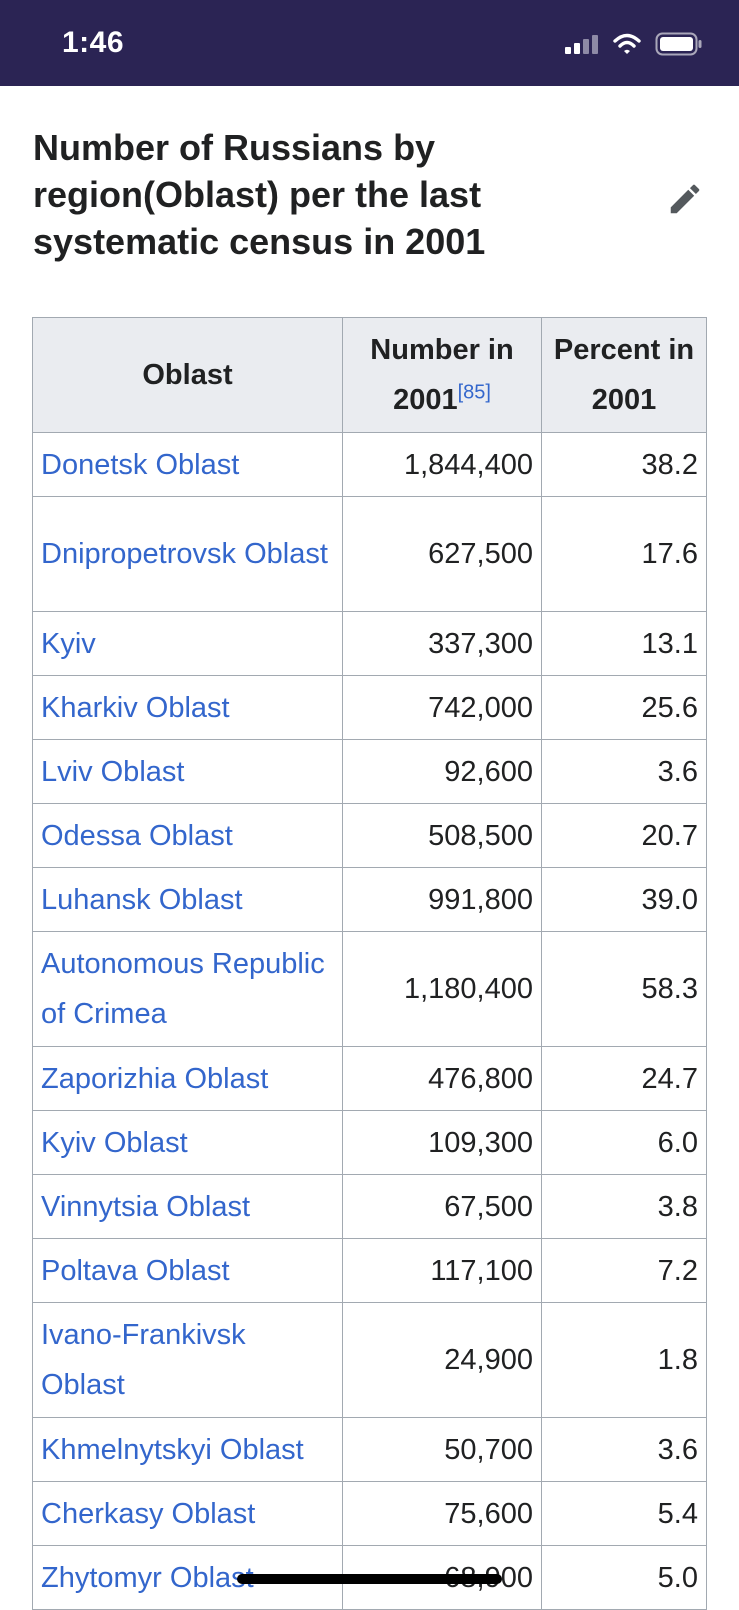  Describe the element at coordinates (135, 707) in the screenshot. I see `oblast-link: Kharkiv Oblast` at that location.